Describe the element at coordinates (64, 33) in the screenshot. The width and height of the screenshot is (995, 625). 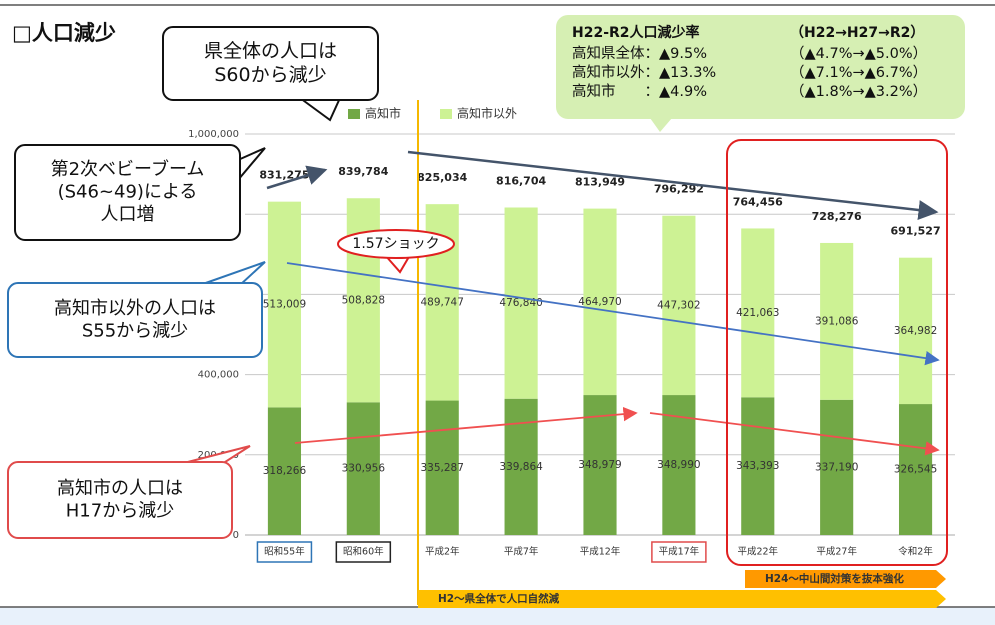
I see `chart-title: □人口減少` at that location.